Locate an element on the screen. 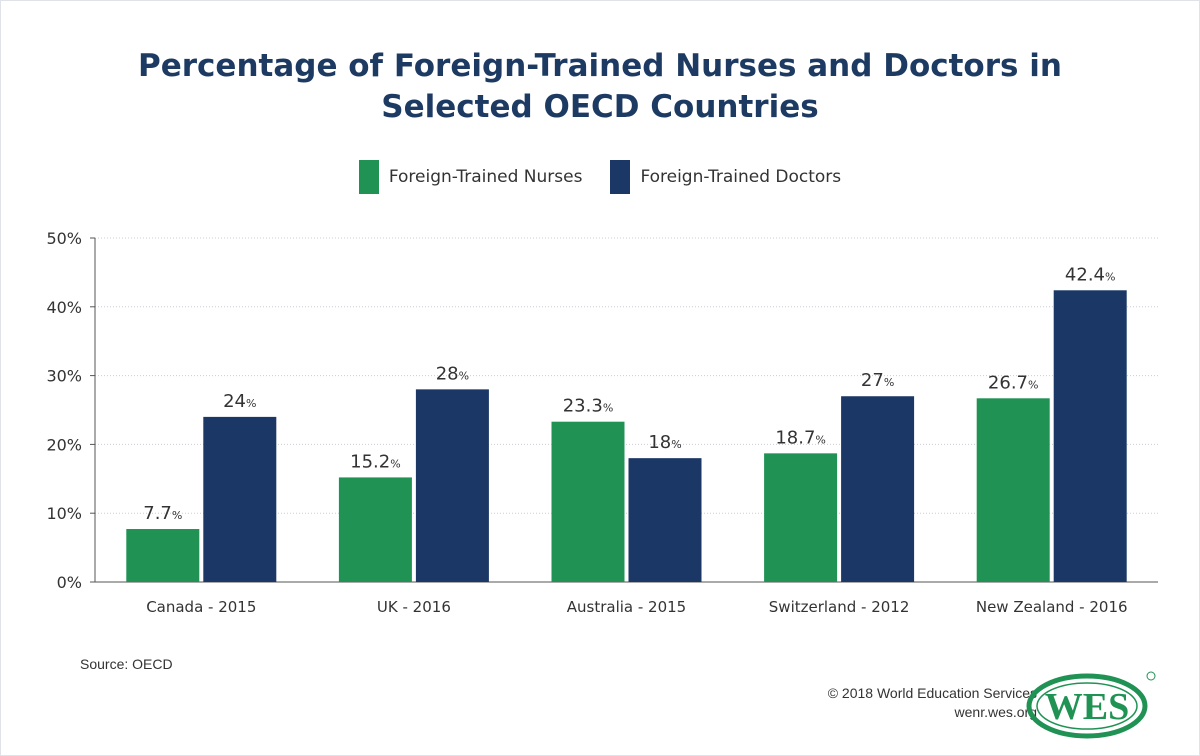 The image size is (1200, 756). data-label: 7.7% is located at coordinates (162, 513).